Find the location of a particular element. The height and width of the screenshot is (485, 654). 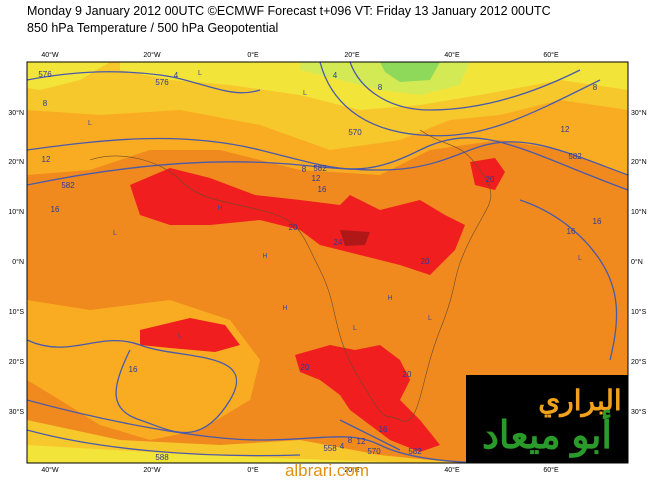

logo-background is located at coordinates (547, 419).